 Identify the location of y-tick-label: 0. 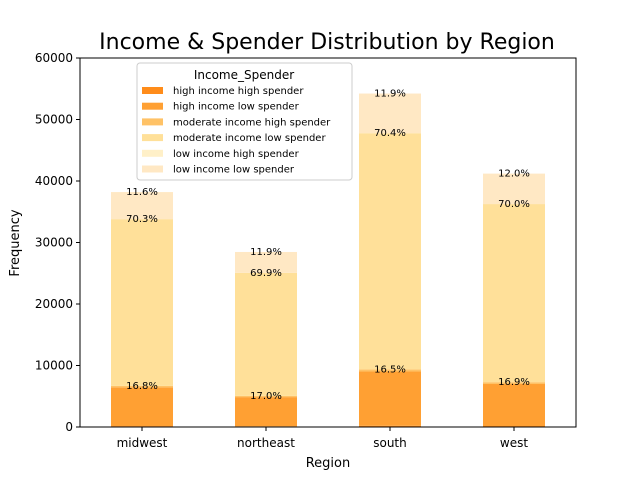
(69, 427).